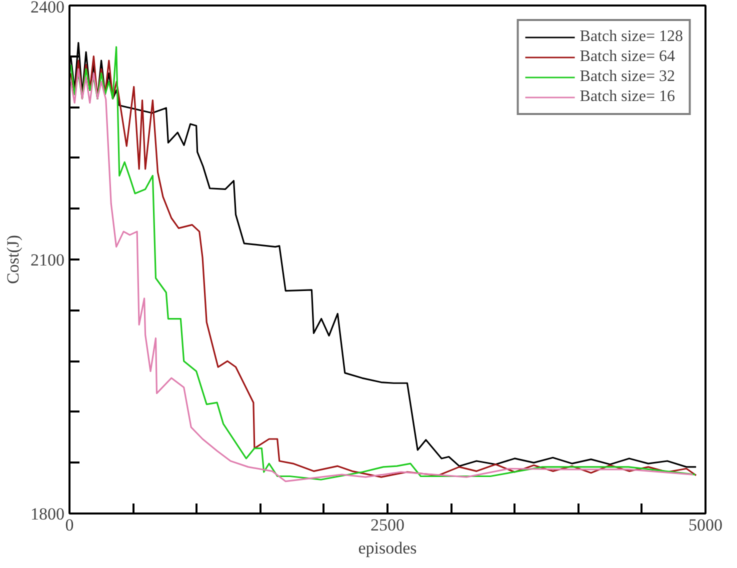  What do you see at coordinates (627, 97) in the screenshot?
I see `legend-label: Batch size= 16` at bounding box center [627, 97].